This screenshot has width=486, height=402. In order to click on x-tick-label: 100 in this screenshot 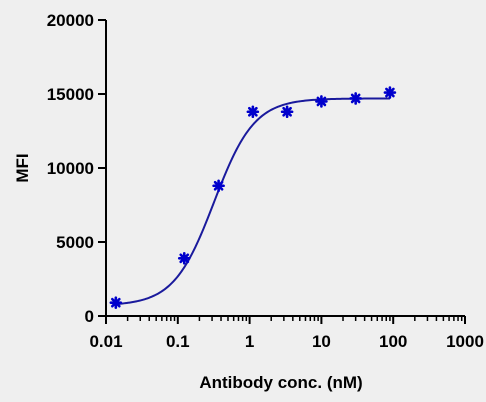, I will do `click(393, 341)`.